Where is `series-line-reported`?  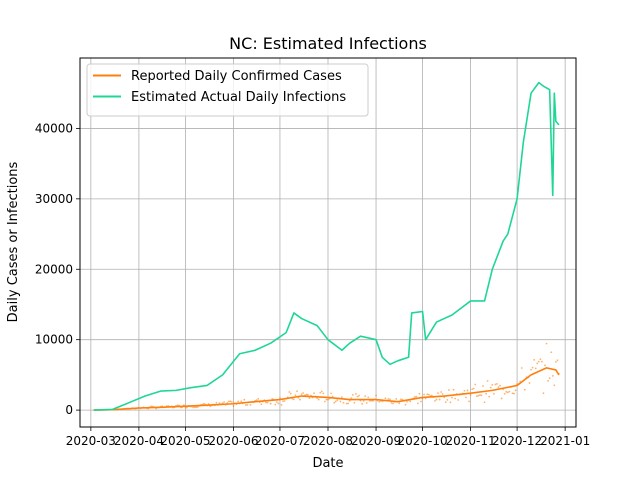
series-line-reported is located at coordinates (326, 389).